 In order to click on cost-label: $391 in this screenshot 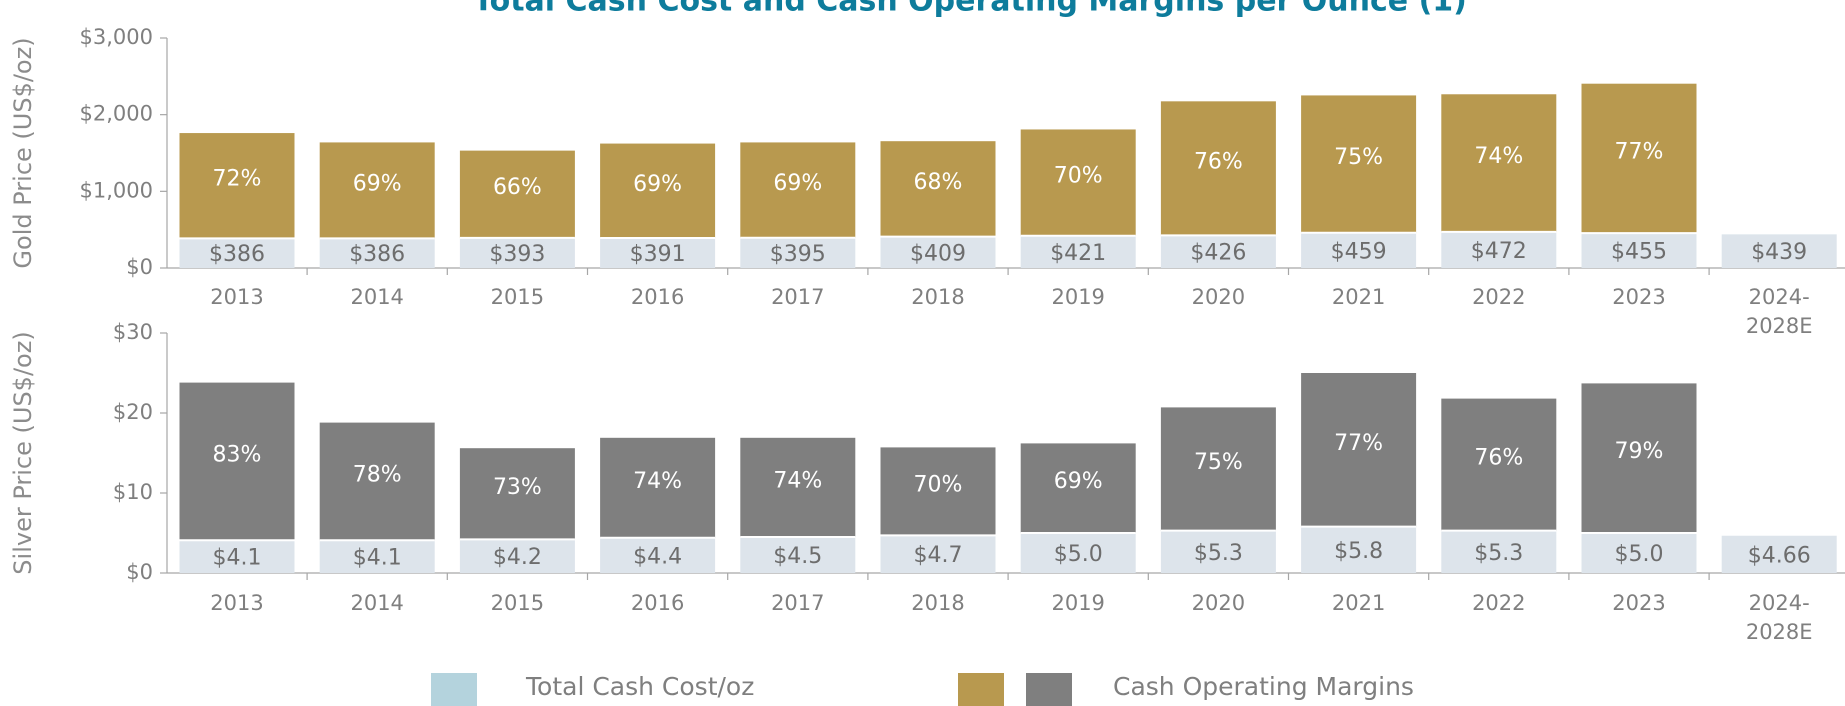, I will do `click(658, 254)`.